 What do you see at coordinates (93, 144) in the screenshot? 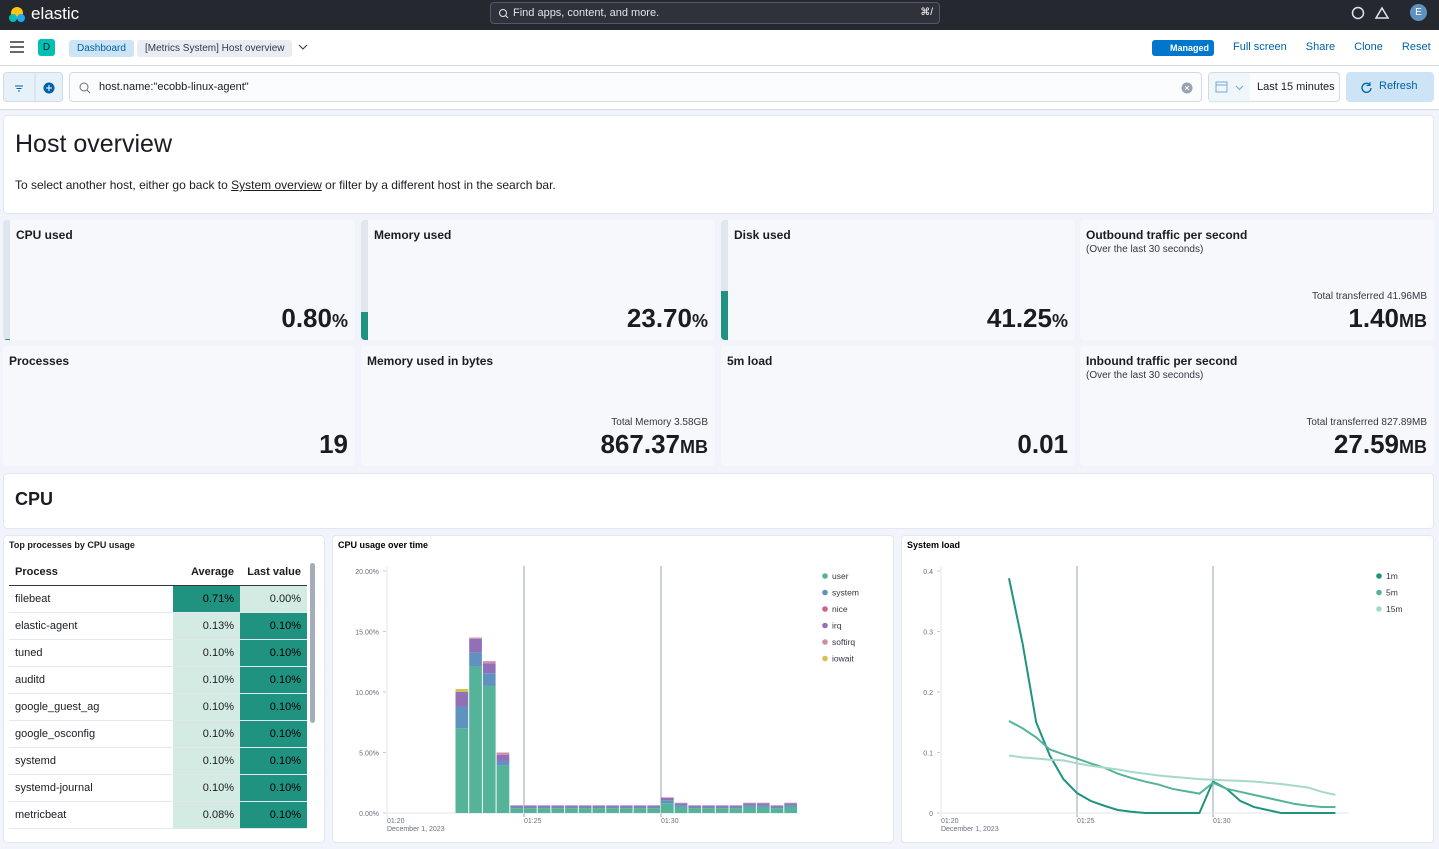
I see `intro-title: Host overview` at bounding box center [93, 144].